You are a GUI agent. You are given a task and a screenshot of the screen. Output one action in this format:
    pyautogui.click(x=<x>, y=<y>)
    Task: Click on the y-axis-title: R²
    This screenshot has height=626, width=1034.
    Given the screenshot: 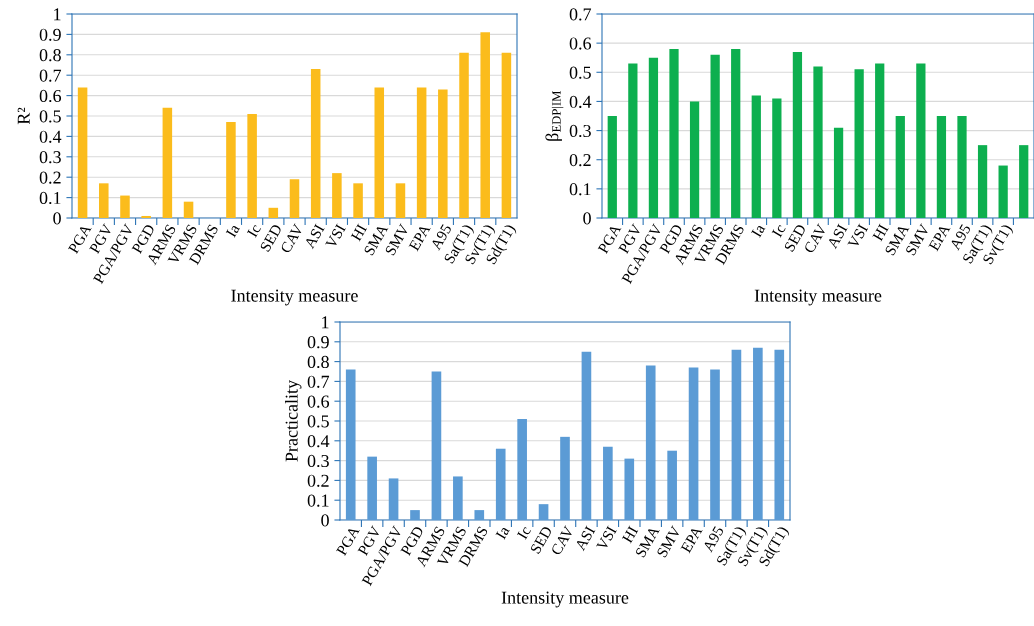 What is the action you would take?
    pyautogui.click(x=23, y=116)
    